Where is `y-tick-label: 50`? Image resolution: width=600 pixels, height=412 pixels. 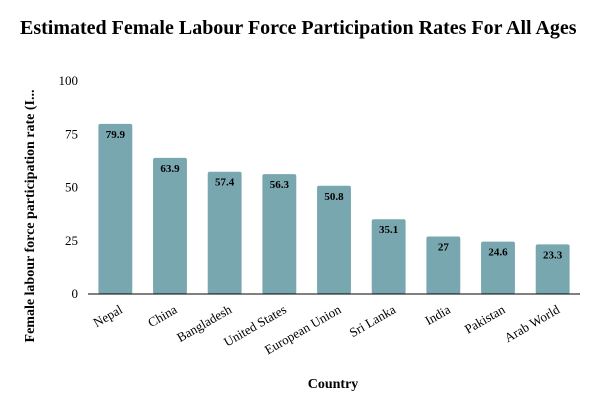 y-tick-label: 50 is located at coordinates (71, 187).